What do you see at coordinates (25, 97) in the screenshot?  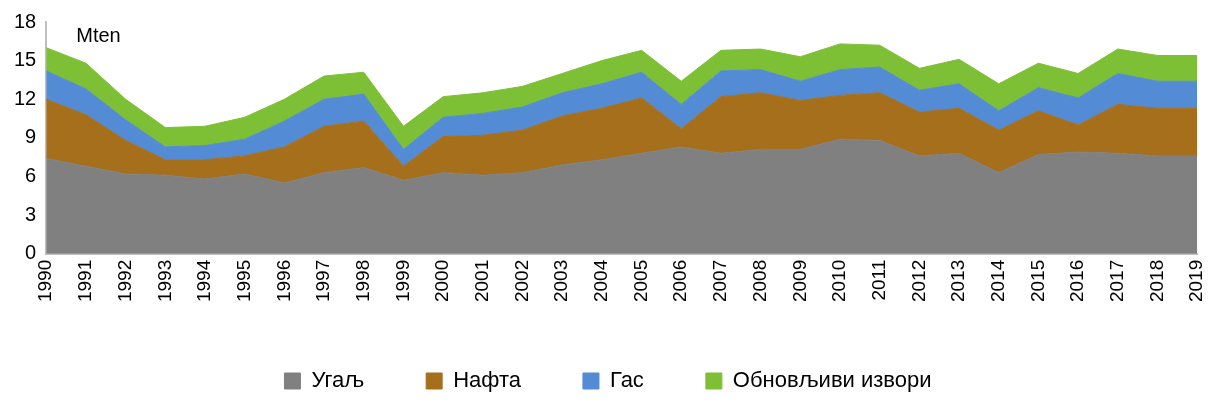 I see `y-tick-label: 12` at bounding box center [25, 97].